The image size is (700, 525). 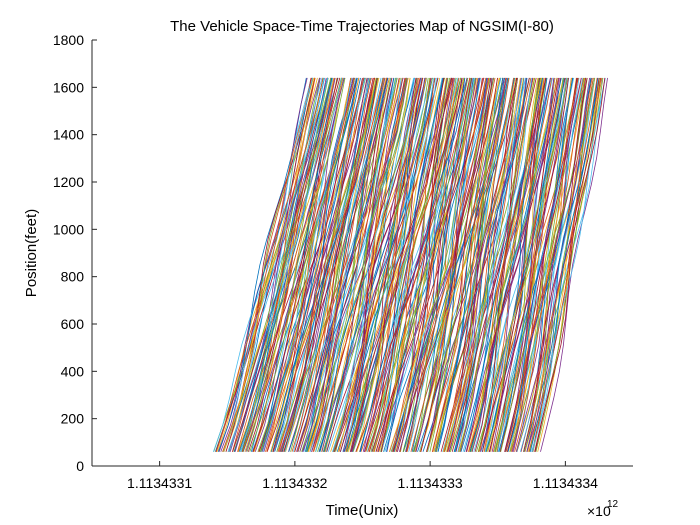 I want to click on y-tick-label: 1600, so click(x=68, y=87).